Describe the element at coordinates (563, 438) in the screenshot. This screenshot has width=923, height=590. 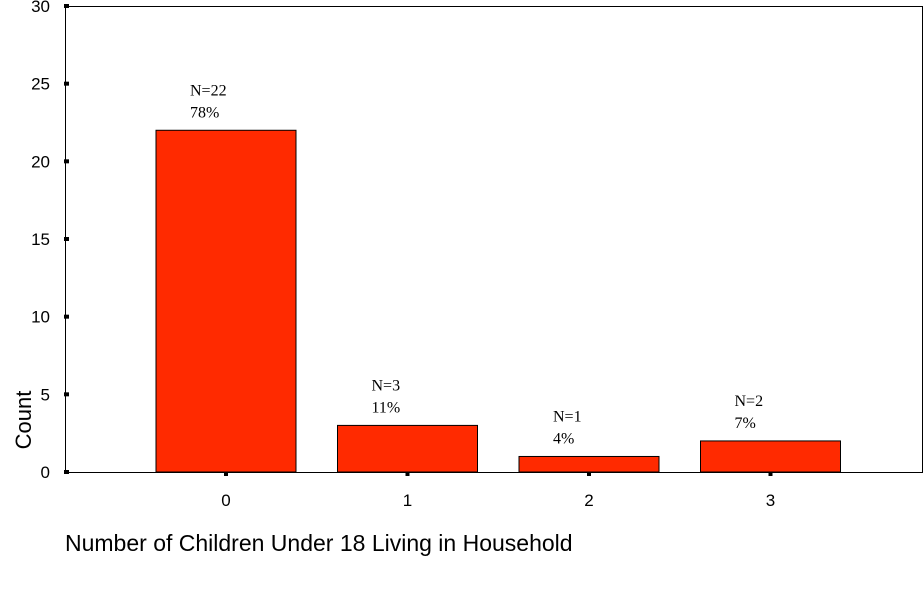
I see `data-label-percent: 4%` at that location.